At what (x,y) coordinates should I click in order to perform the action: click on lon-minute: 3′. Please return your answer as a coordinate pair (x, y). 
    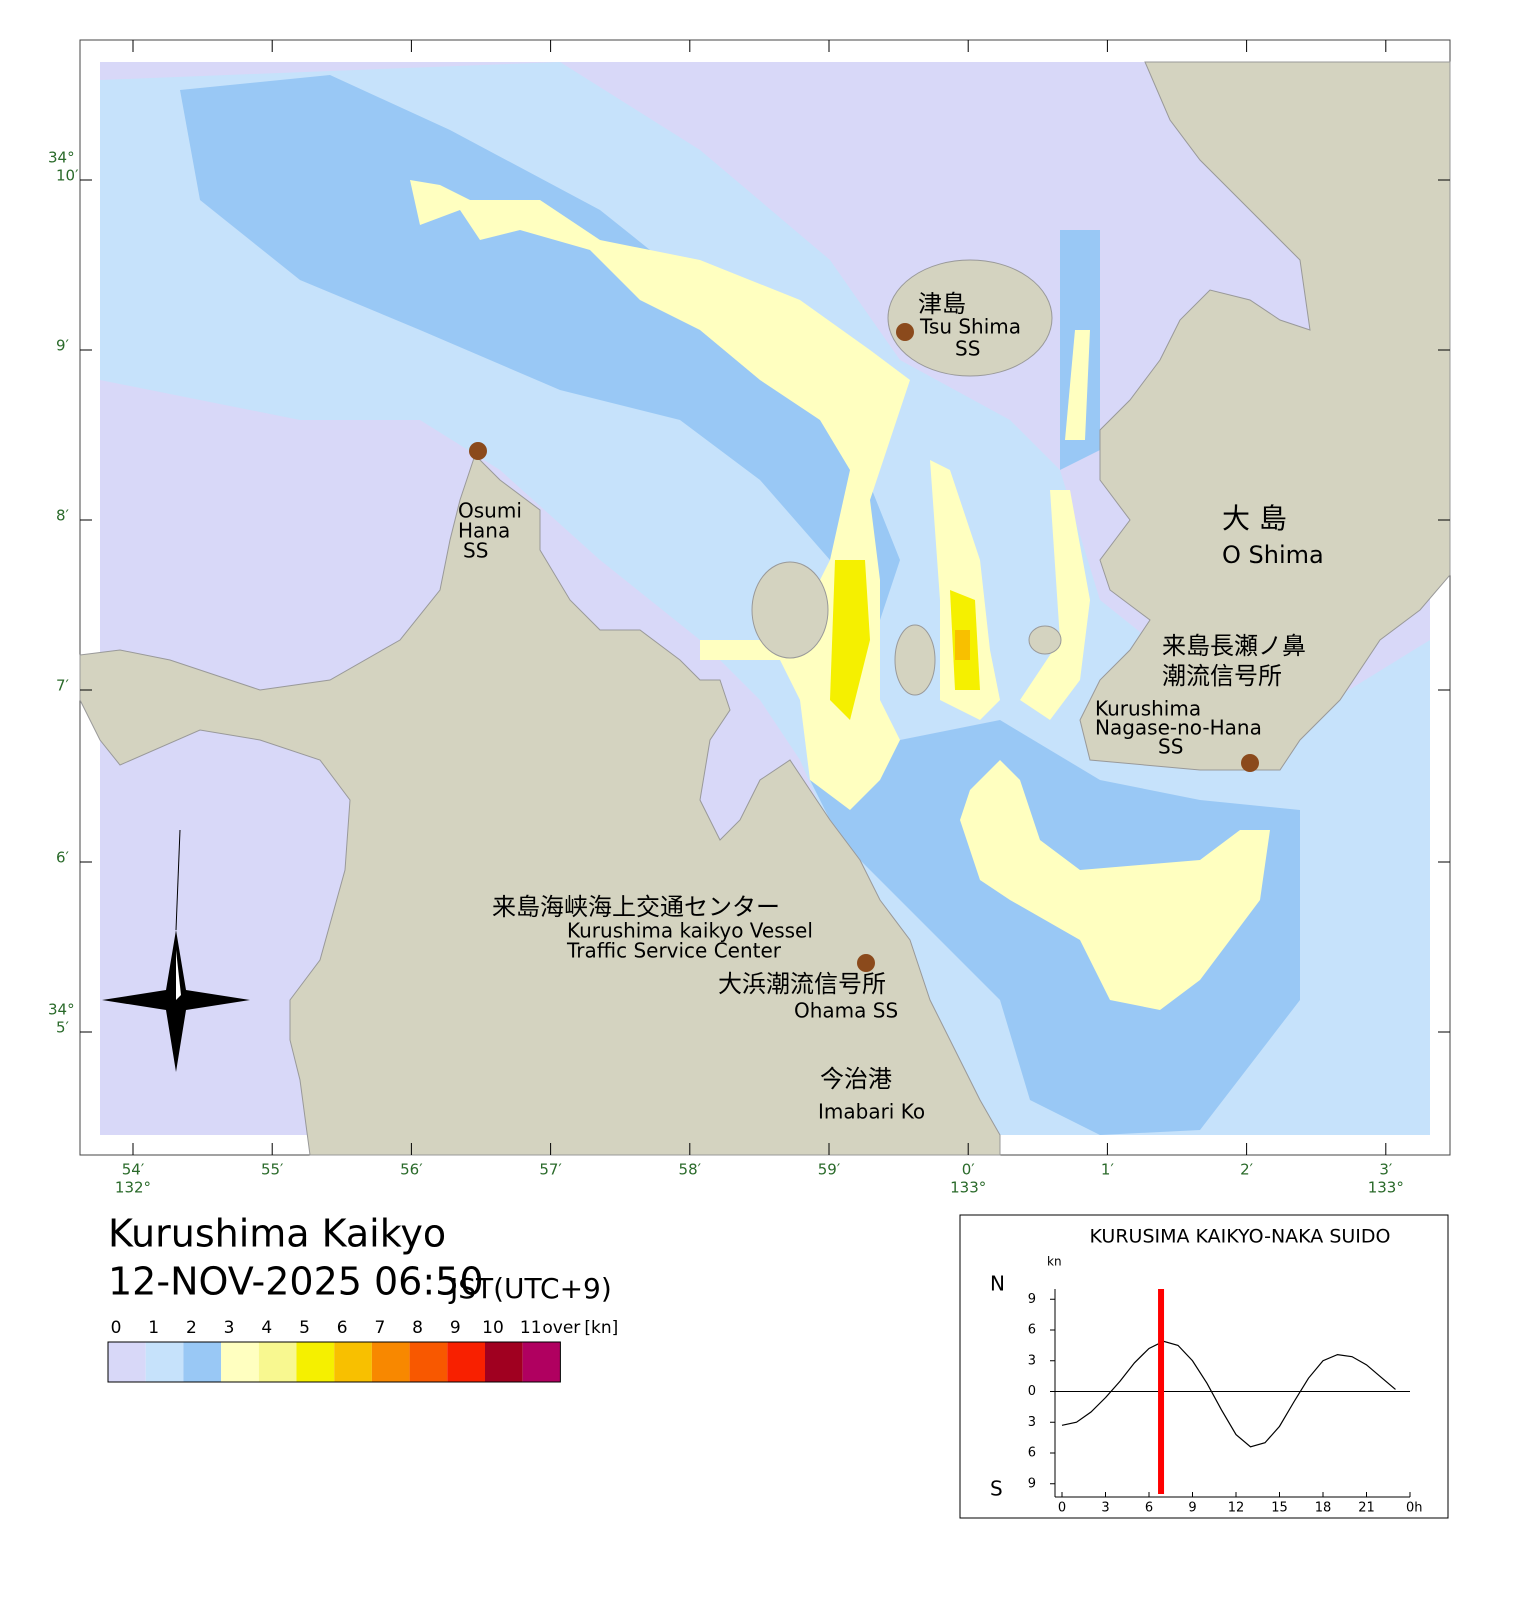
    Looking at the image, I should click on (1386, 1170).